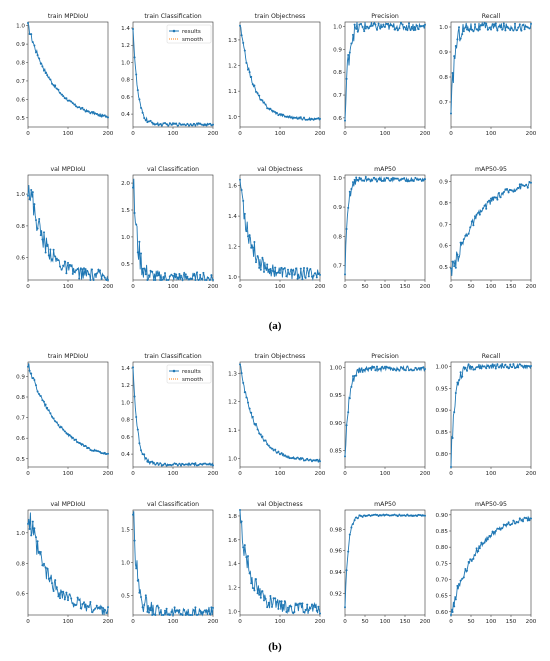 The image size is (550, 661). Describe the element at coordinates (65, 75) in the screenshot. I see `panel-a-train-mpdiou: train MPDIoU 0 100 200 0.5 0.6 0.7 0.8 0.9 1.0` at that location.